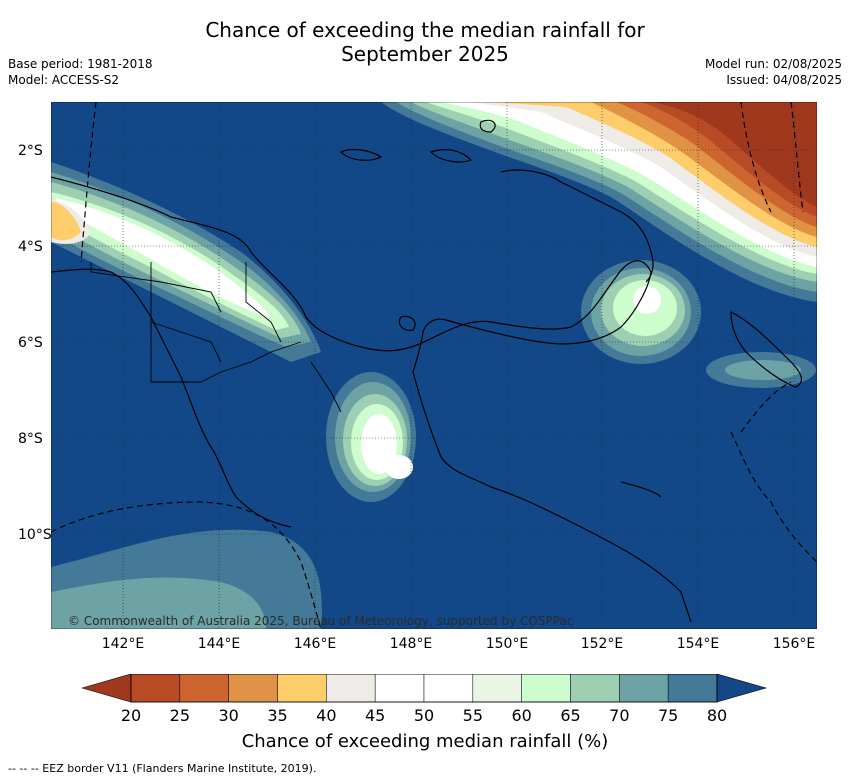  I want to click on run-info: Model run: 02/08/2025 Issued: 04/08/2025, so click(773, 72).